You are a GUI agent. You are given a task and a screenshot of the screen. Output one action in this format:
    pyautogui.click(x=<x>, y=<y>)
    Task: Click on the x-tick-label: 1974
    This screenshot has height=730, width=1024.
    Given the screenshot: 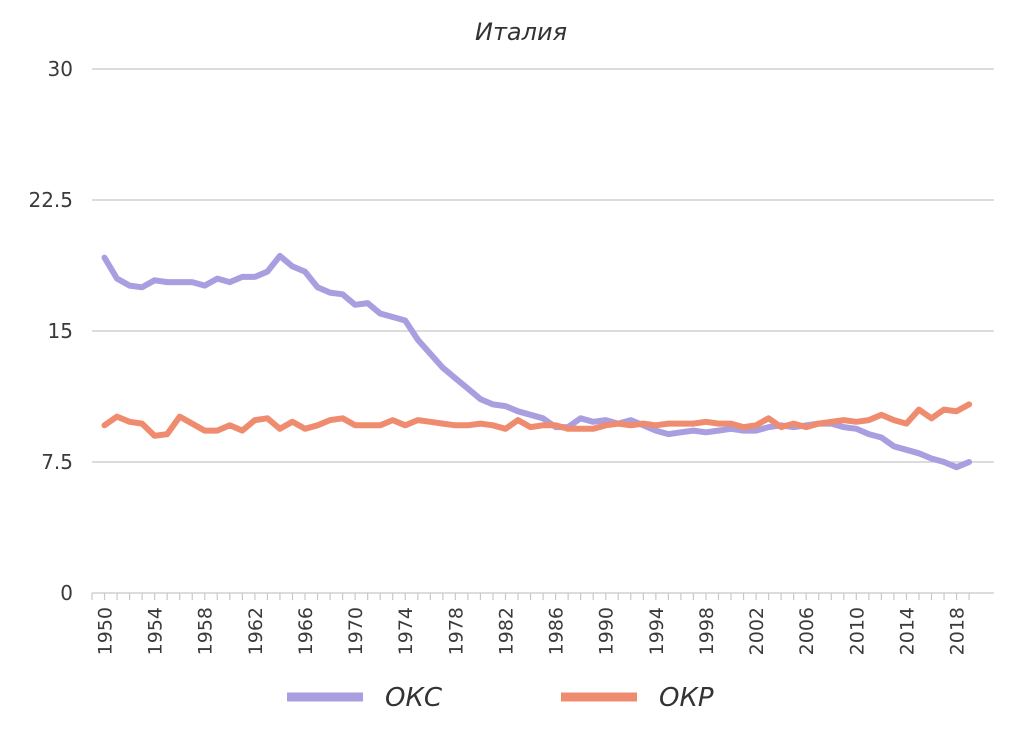 What is the action you would take?
    pyautogui.click(x=406, y=631)
    